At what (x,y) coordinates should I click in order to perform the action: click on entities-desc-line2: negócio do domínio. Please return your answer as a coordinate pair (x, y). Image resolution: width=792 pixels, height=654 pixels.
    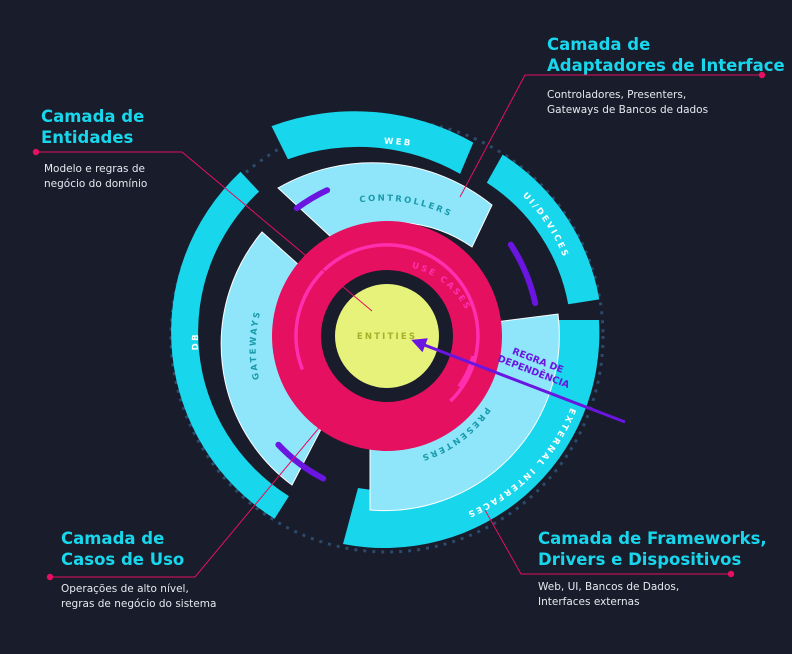
    Looking at the image, I should click on (96, 184).